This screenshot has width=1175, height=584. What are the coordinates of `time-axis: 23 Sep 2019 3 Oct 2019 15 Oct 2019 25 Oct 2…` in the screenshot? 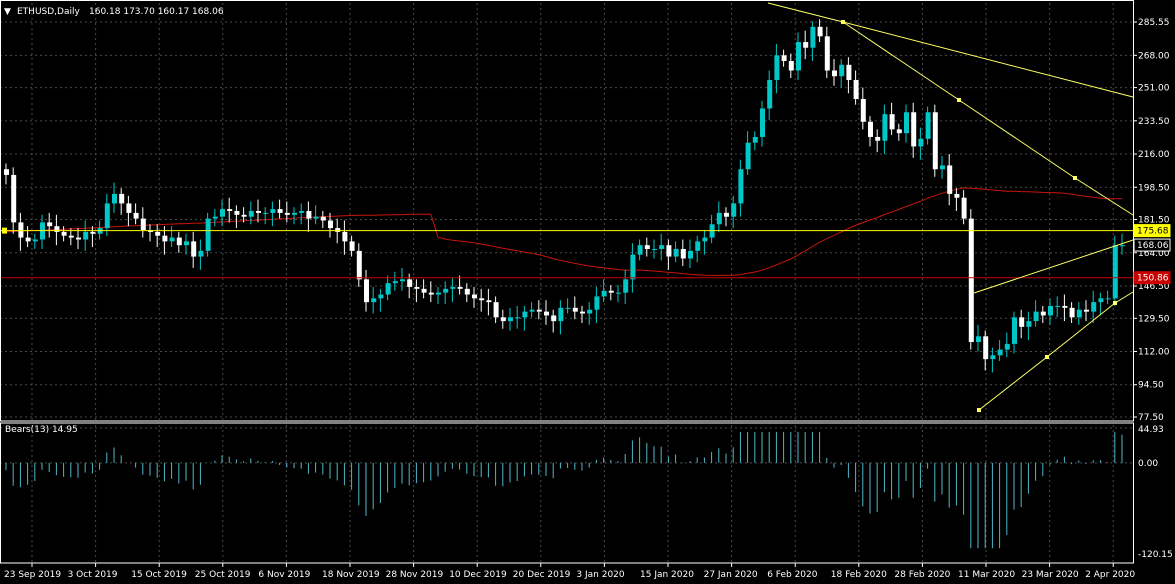 It's located at (569, 571).